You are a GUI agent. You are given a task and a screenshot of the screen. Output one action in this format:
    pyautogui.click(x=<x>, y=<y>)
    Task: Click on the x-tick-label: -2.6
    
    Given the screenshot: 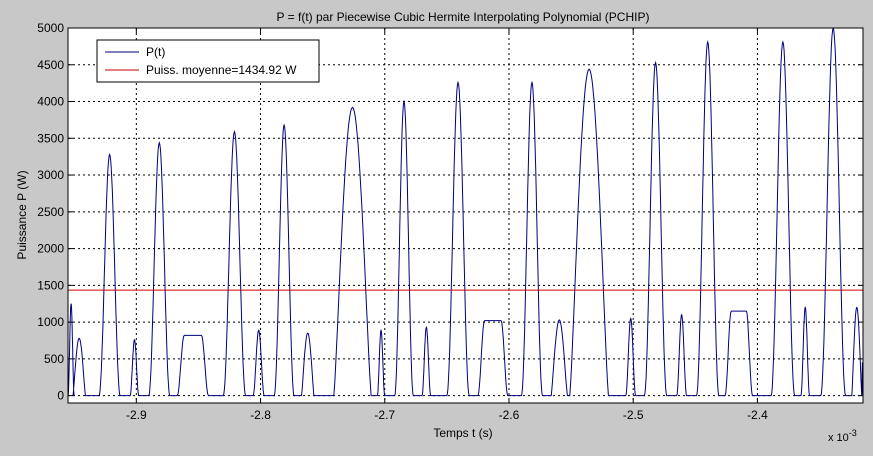 What is the action you would take?
    pyautogui.click(x=509, y=415)
    